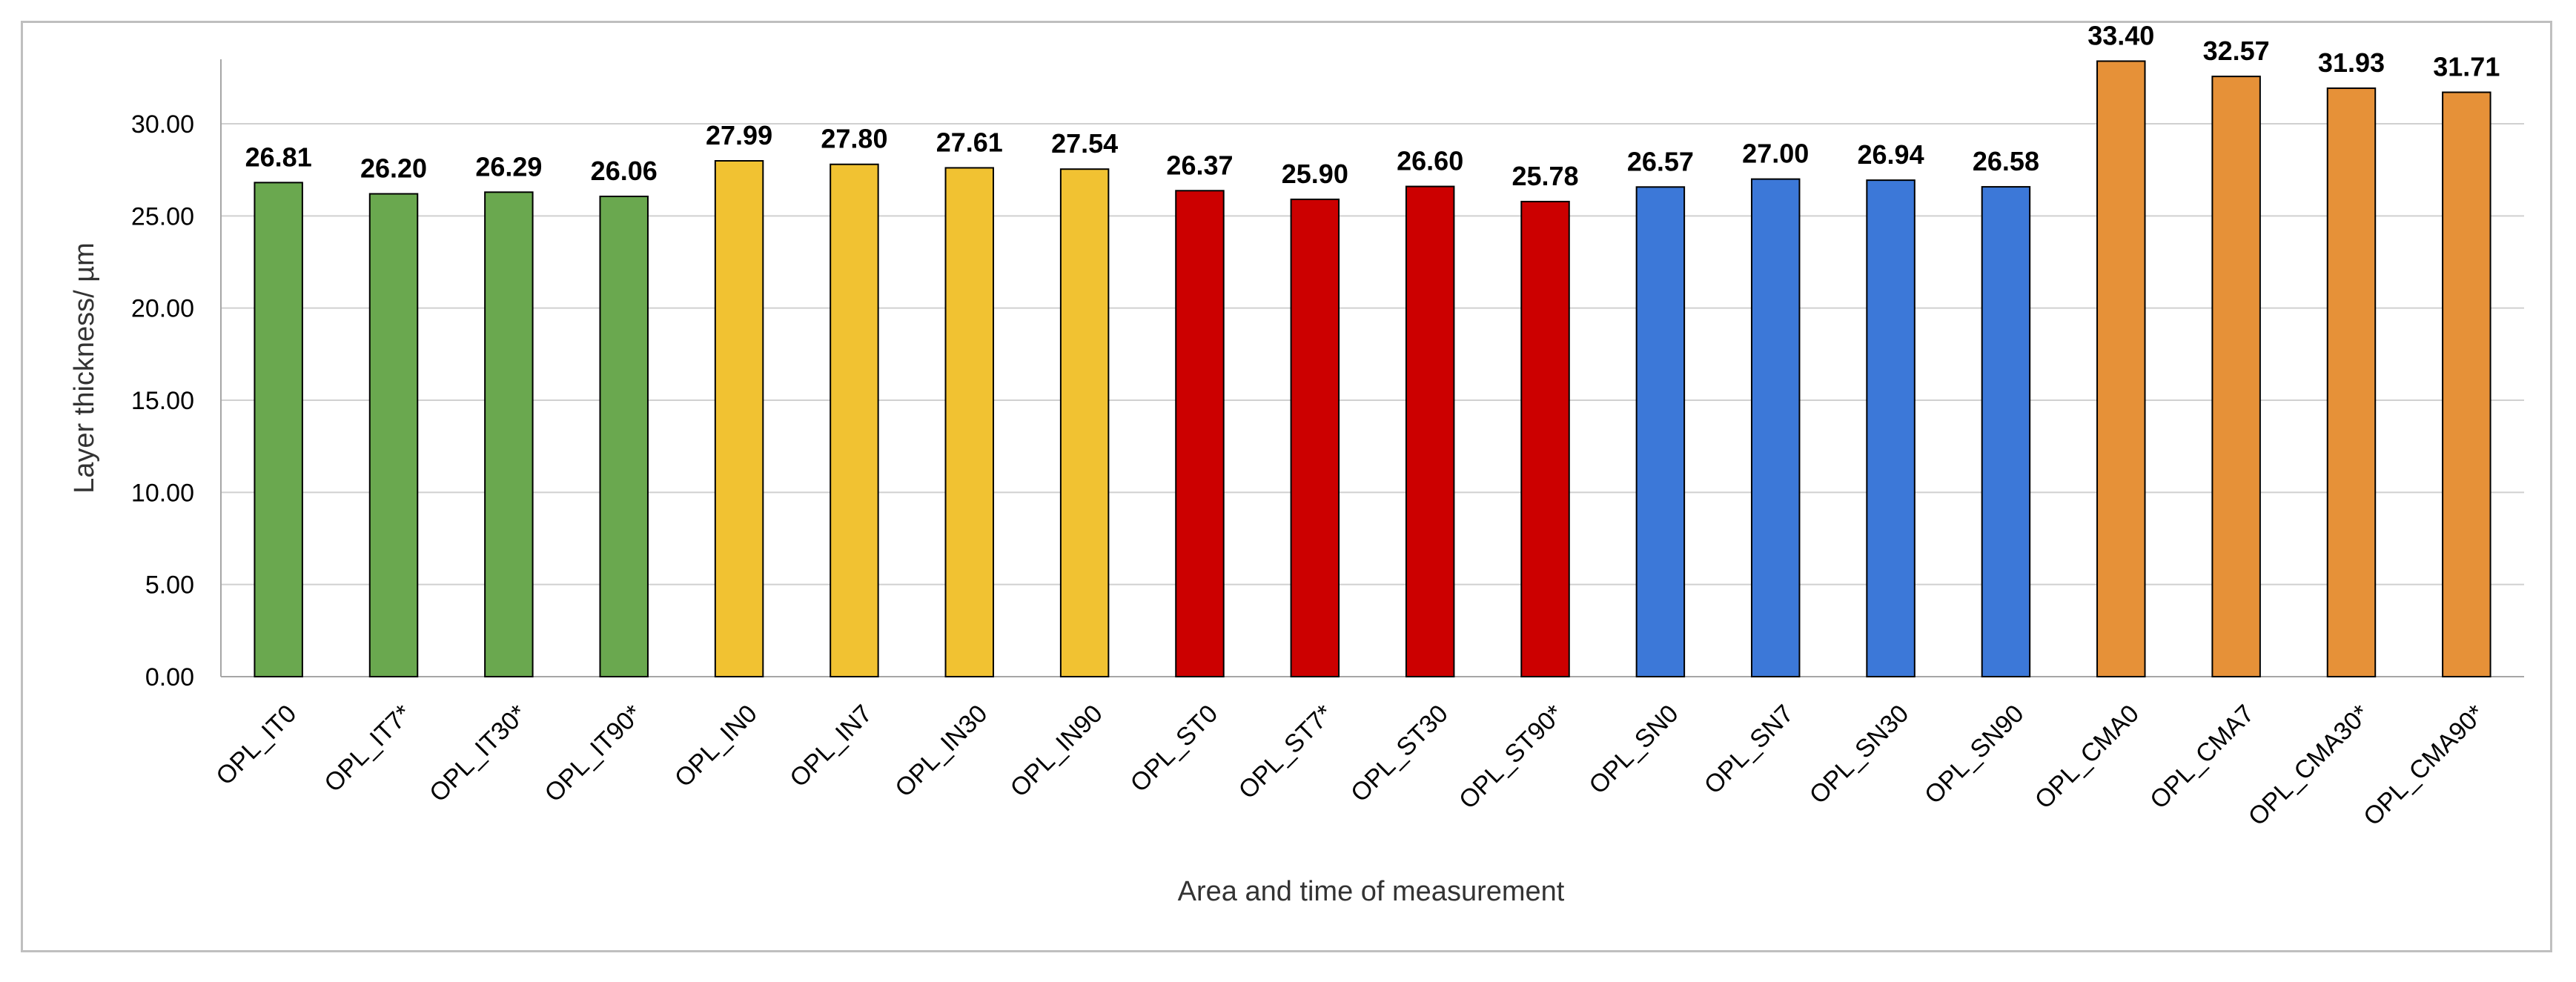  I want to click on data-label: 27.00, so click(1775, 154).